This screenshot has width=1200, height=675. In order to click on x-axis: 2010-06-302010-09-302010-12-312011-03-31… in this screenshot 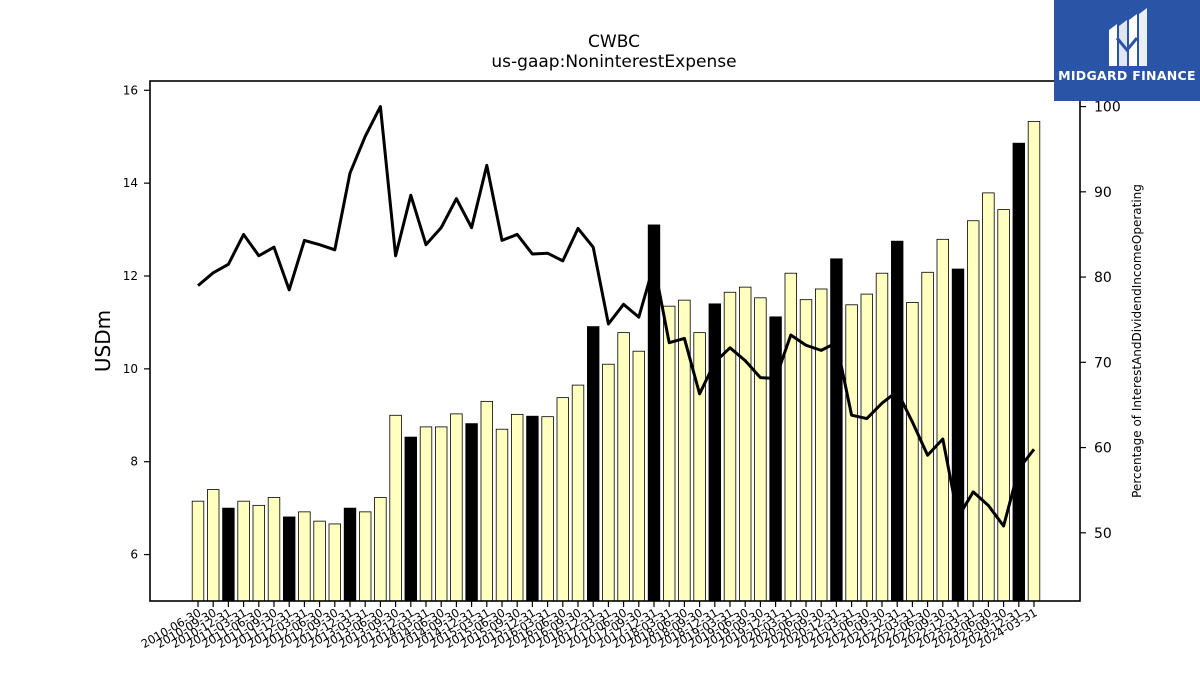, I will do `click(589, 626)`.